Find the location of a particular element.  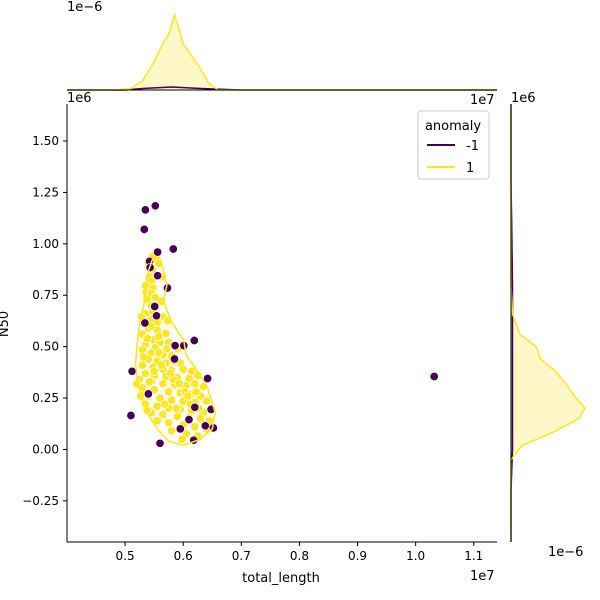

legend-normal-label: 1 is located at coordinates (470, 168).